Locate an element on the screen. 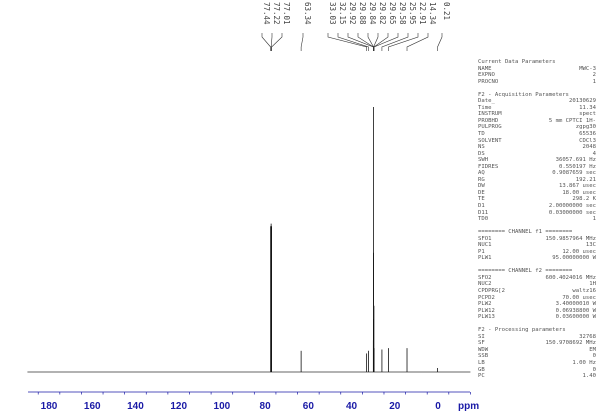 This screenshot has height=417, width=600. param-row: PROBHD 5 mm CPTCI 1H- is located at coordinates (537, 121).